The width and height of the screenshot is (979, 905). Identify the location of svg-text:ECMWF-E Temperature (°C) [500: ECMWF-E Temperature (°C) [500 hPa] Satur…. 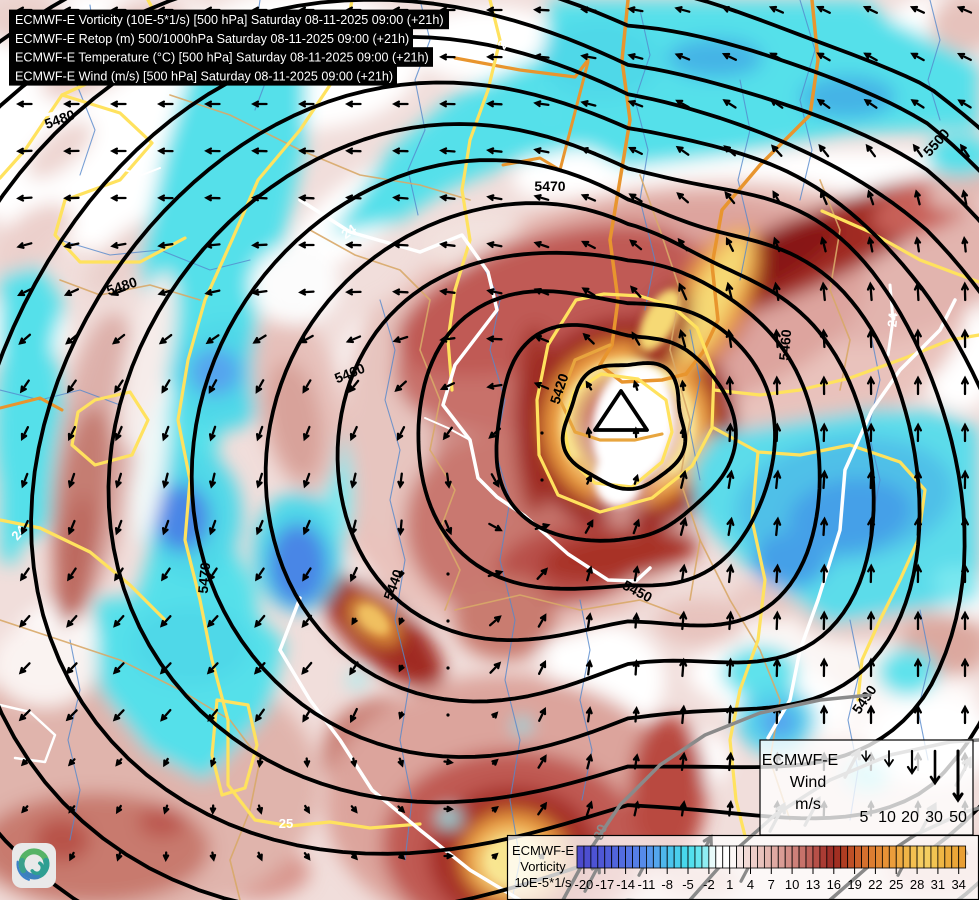
(222, 58).